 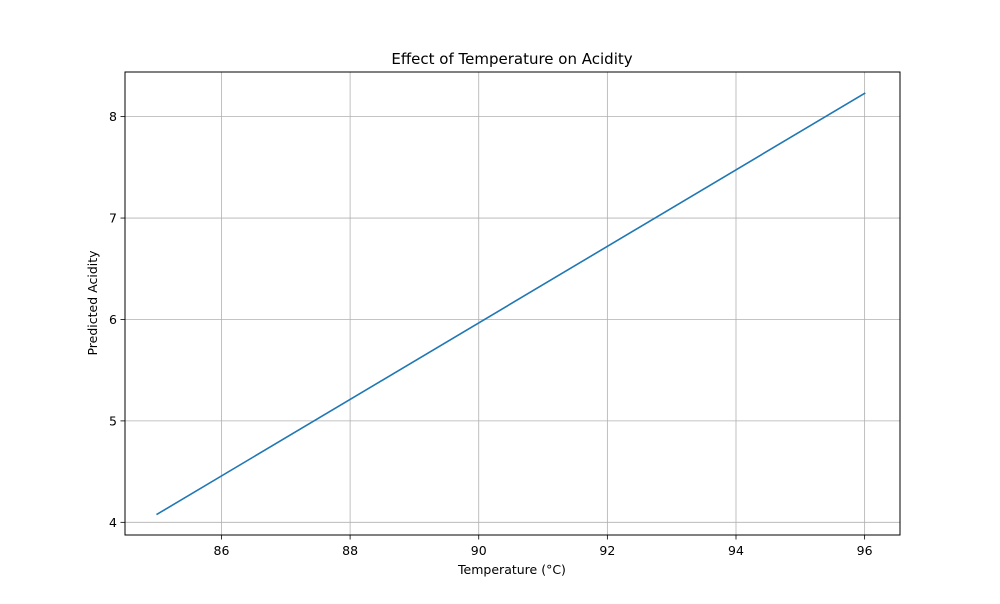 I want to click on x-axis-label: Temperature (°C), so click(x=511, y=569).